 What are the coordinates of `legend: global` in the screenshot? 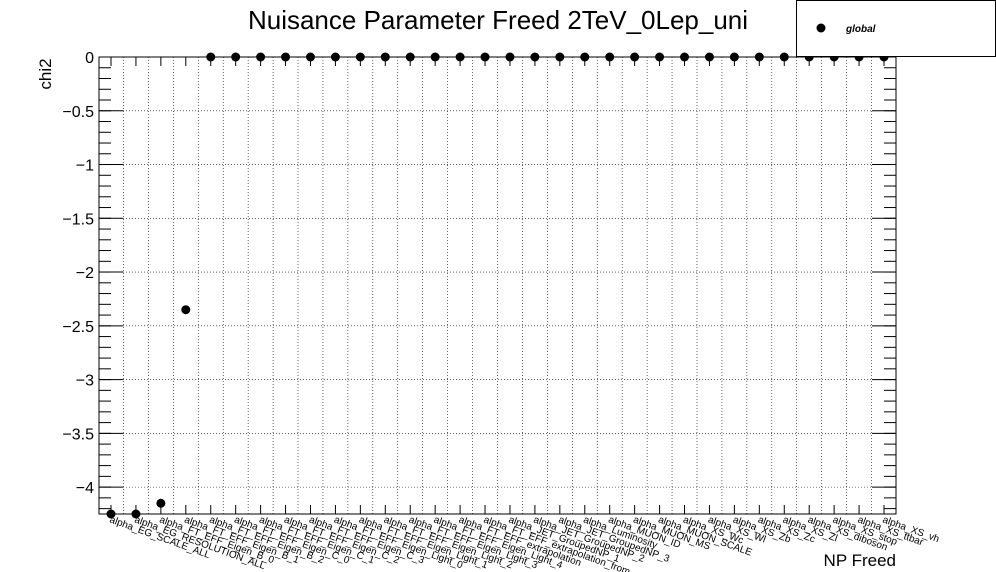 It's located at (896, 28).